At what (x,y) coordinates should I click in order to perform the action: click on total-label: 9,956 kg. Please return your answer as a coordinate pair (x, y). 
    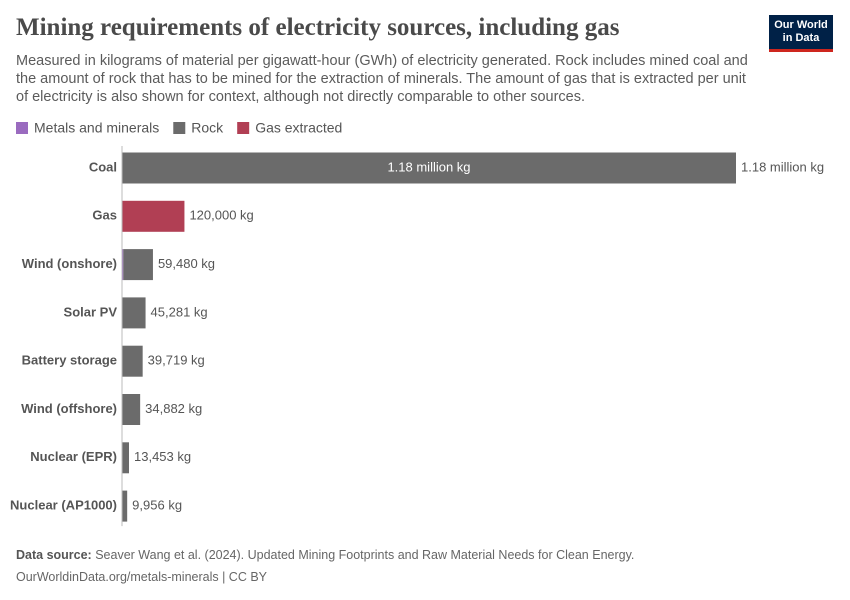
    Looking at the image, I should click on (157, 505).